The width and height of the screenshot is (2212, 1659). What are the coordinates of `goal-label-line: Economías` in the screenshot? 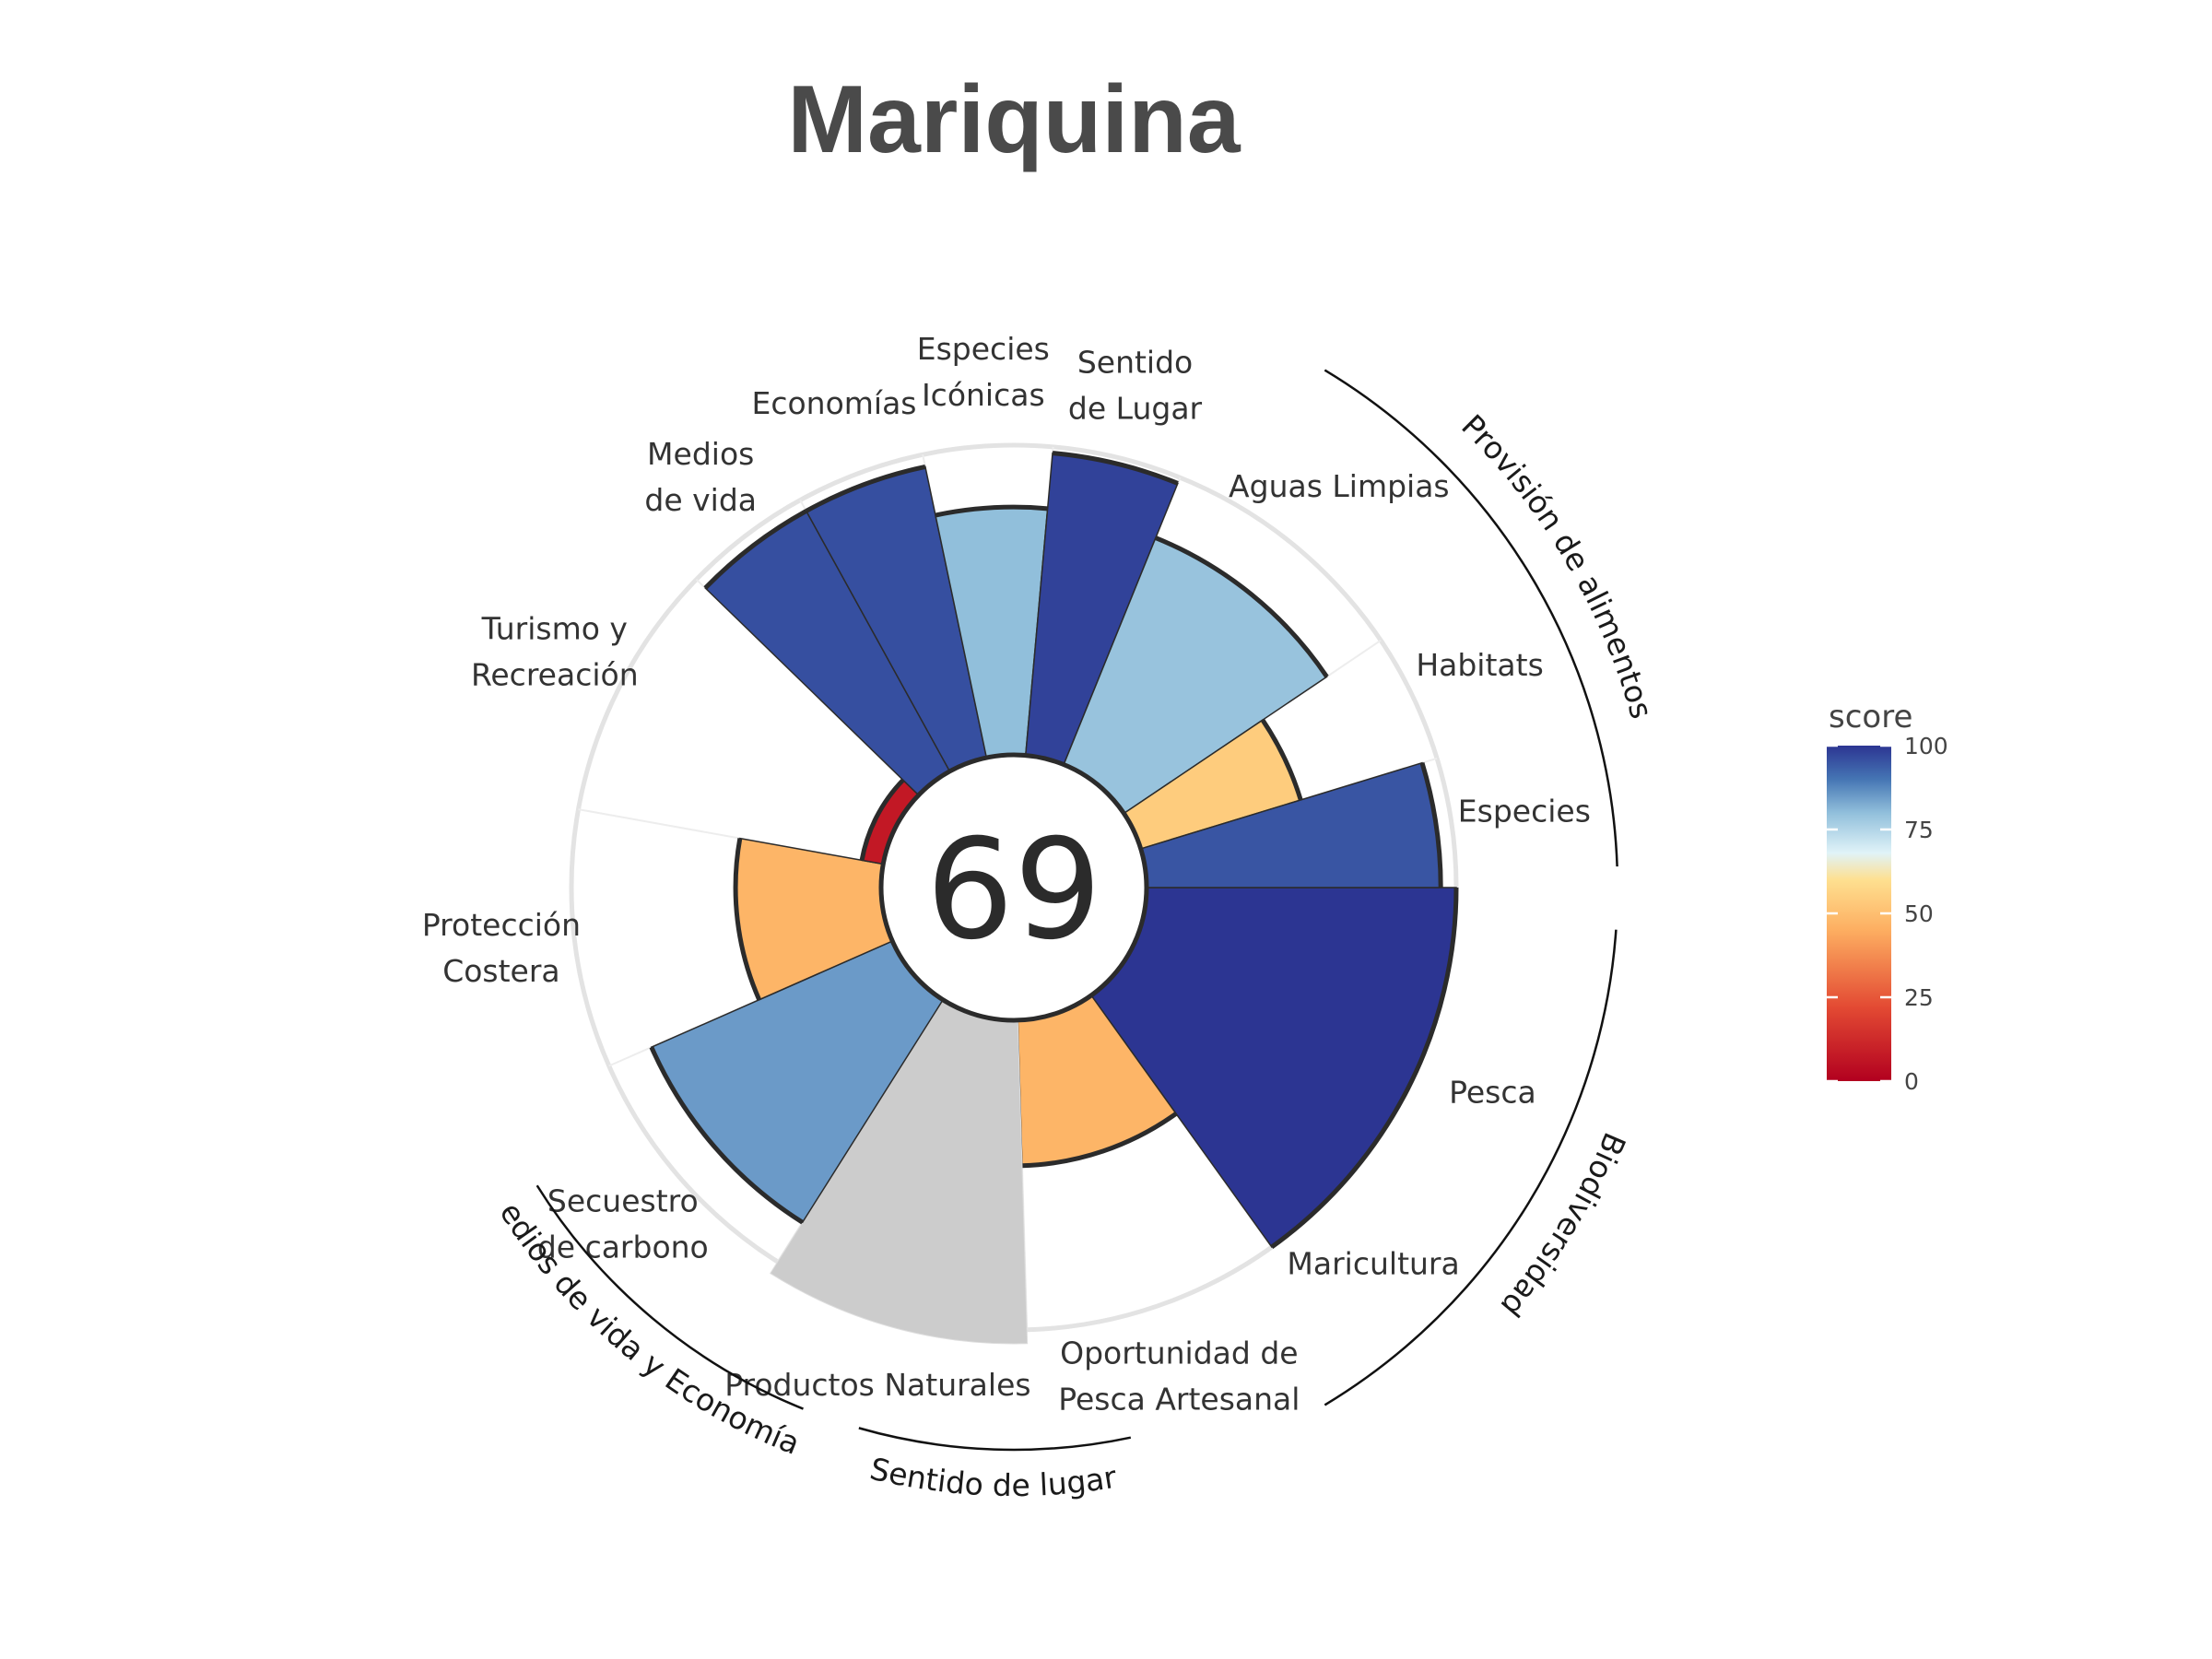 It's located at (833, 403).